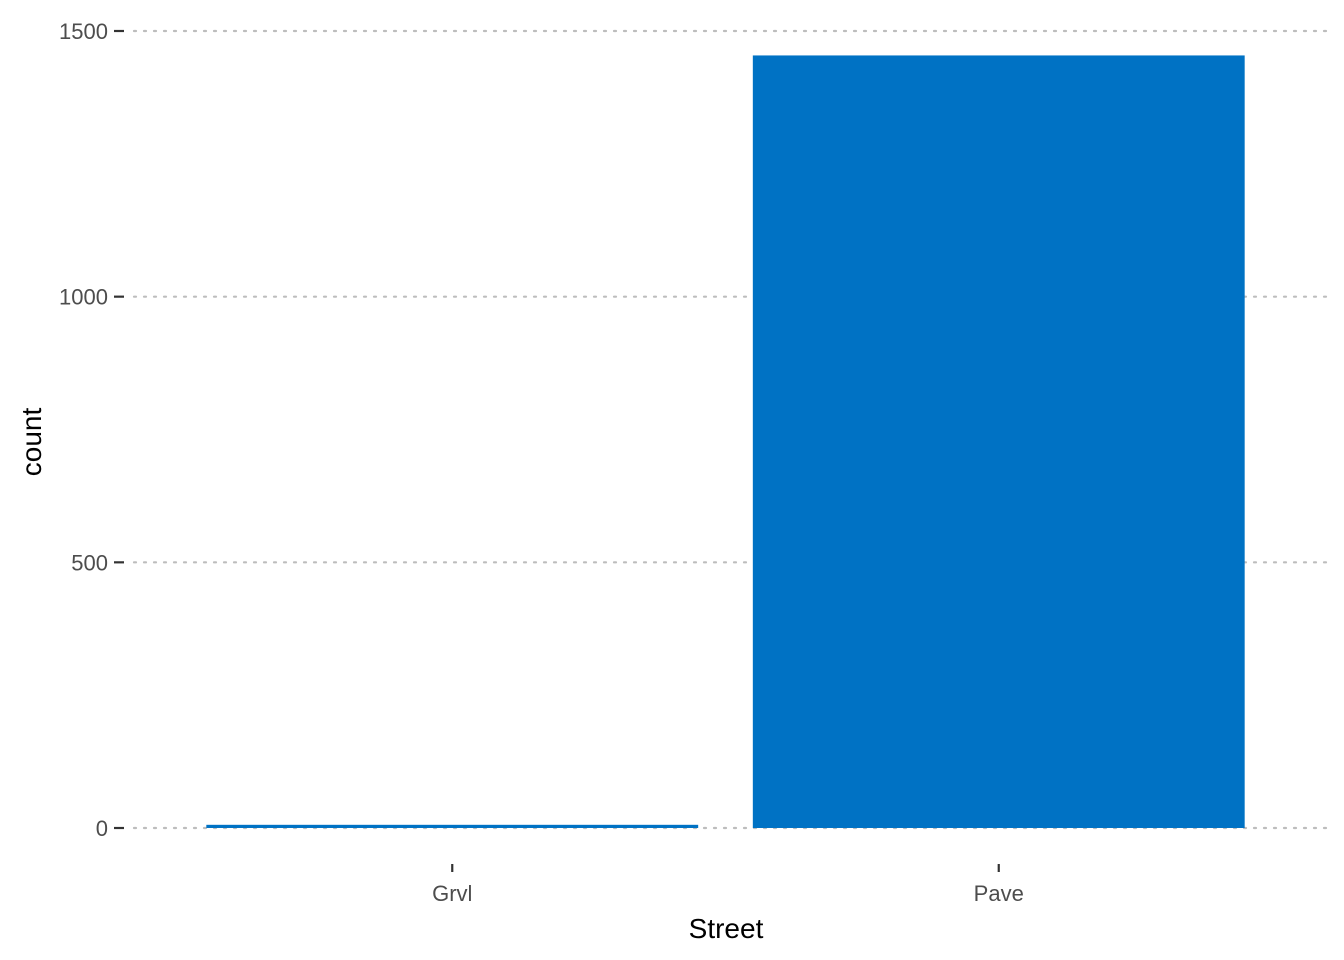 The width and height of the screenshot is (1344, 960). What do you see at coordinates (728, 885) in the screenshot?
I see `x-axis: Grvl Pave` at bounding box center [728, 885].